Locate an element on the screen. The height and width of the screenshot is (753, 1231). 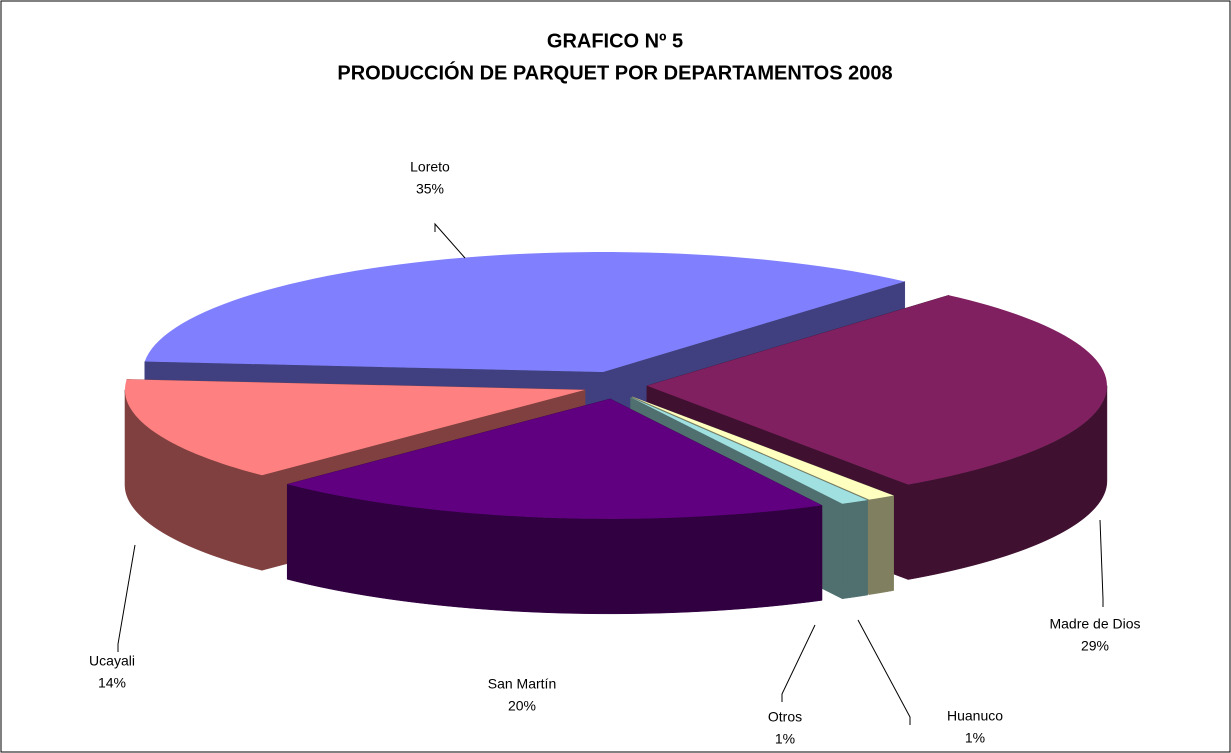
value-label: 20% is located at coordinates (522, 706).